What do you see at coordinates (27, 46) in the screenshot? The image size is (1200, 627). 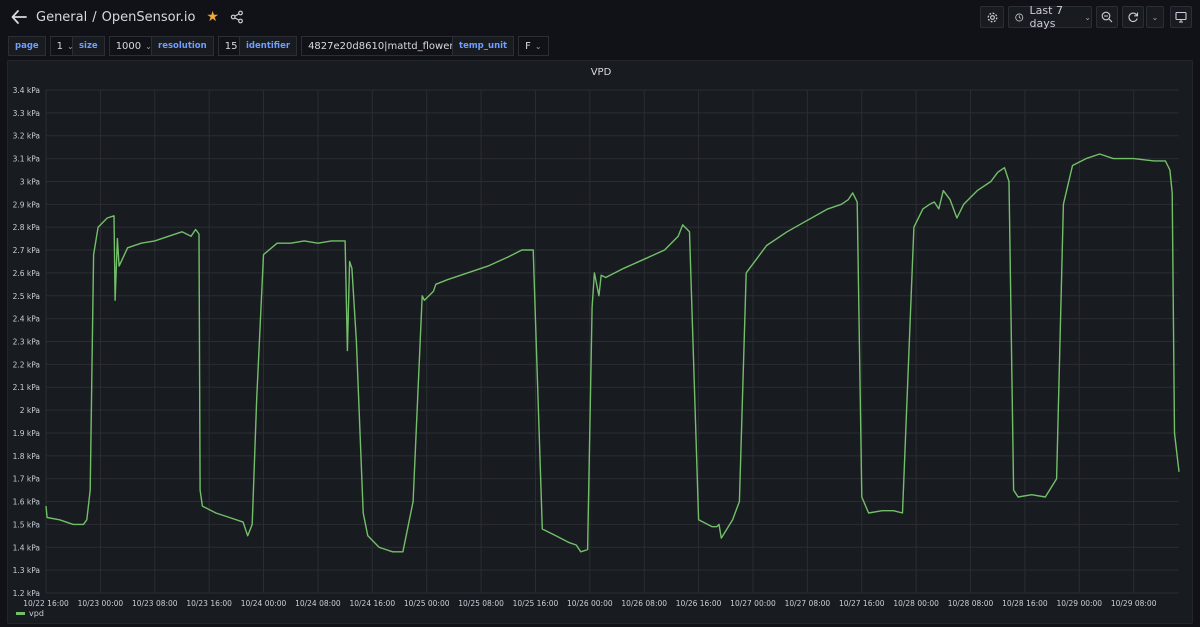 I see `variable-label: page` at bounding box center [27, 46].